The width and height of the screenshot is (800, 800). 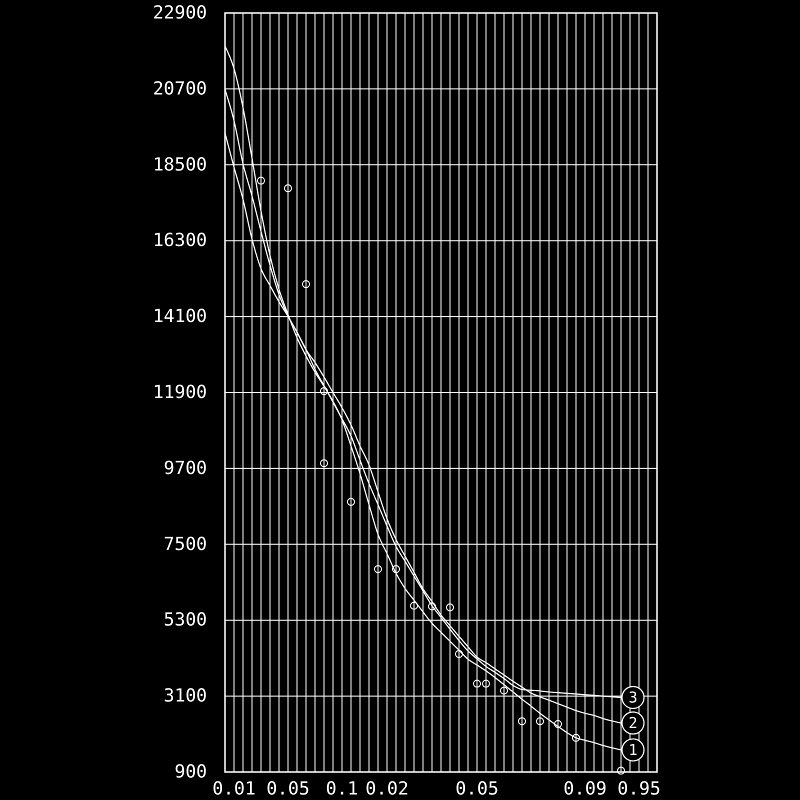 I want to click on y-tick-label: 18500, so click(x=179, y=165).